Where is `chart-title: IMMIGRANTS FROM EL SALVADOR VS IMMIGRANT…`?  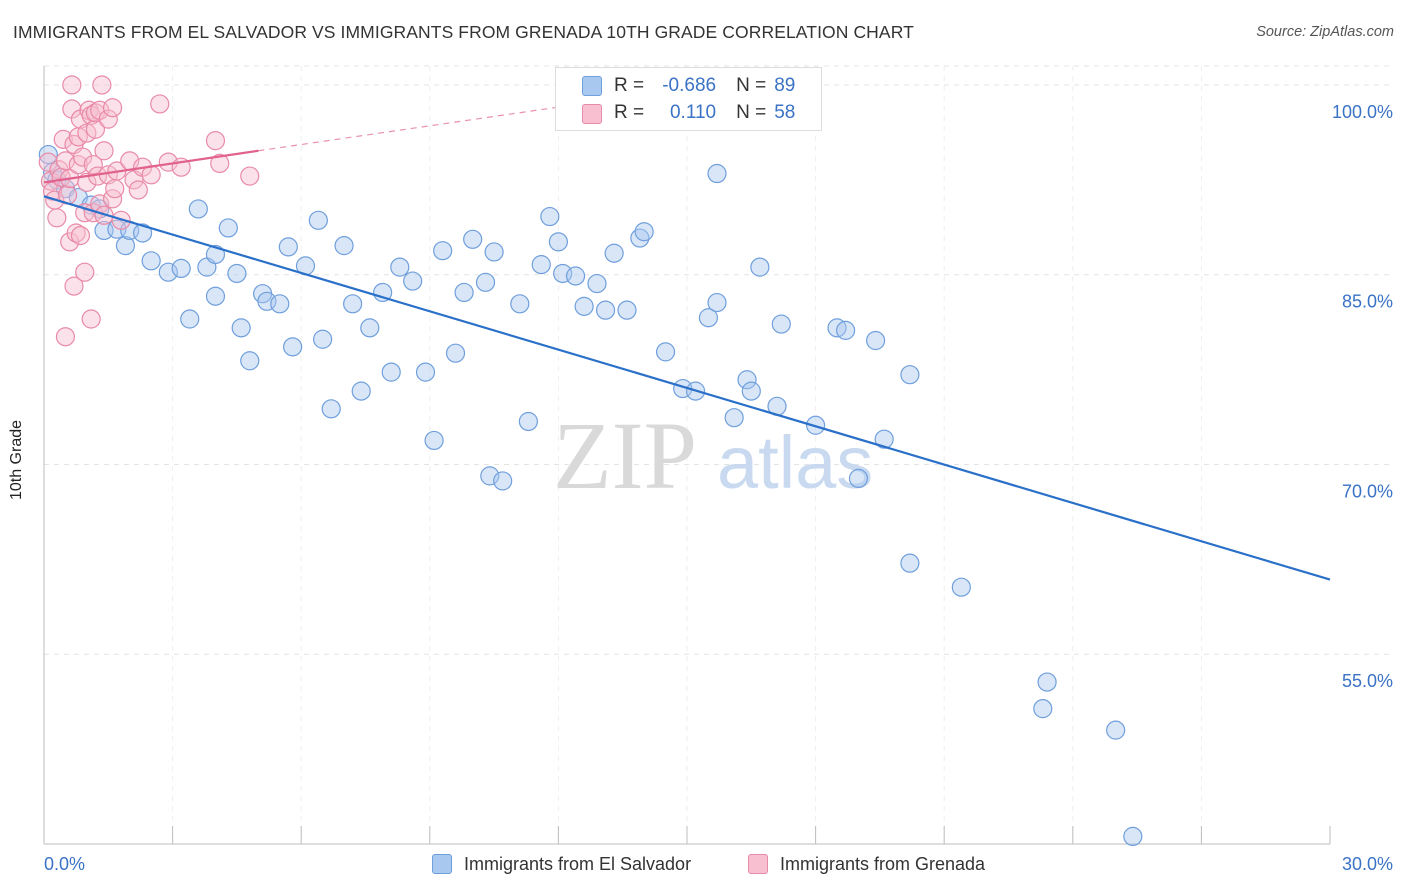 chart-title: IMMIGRANTS FROM EL SALVADOR VS IMMIGRANT… is located at coordinates (463, 32).